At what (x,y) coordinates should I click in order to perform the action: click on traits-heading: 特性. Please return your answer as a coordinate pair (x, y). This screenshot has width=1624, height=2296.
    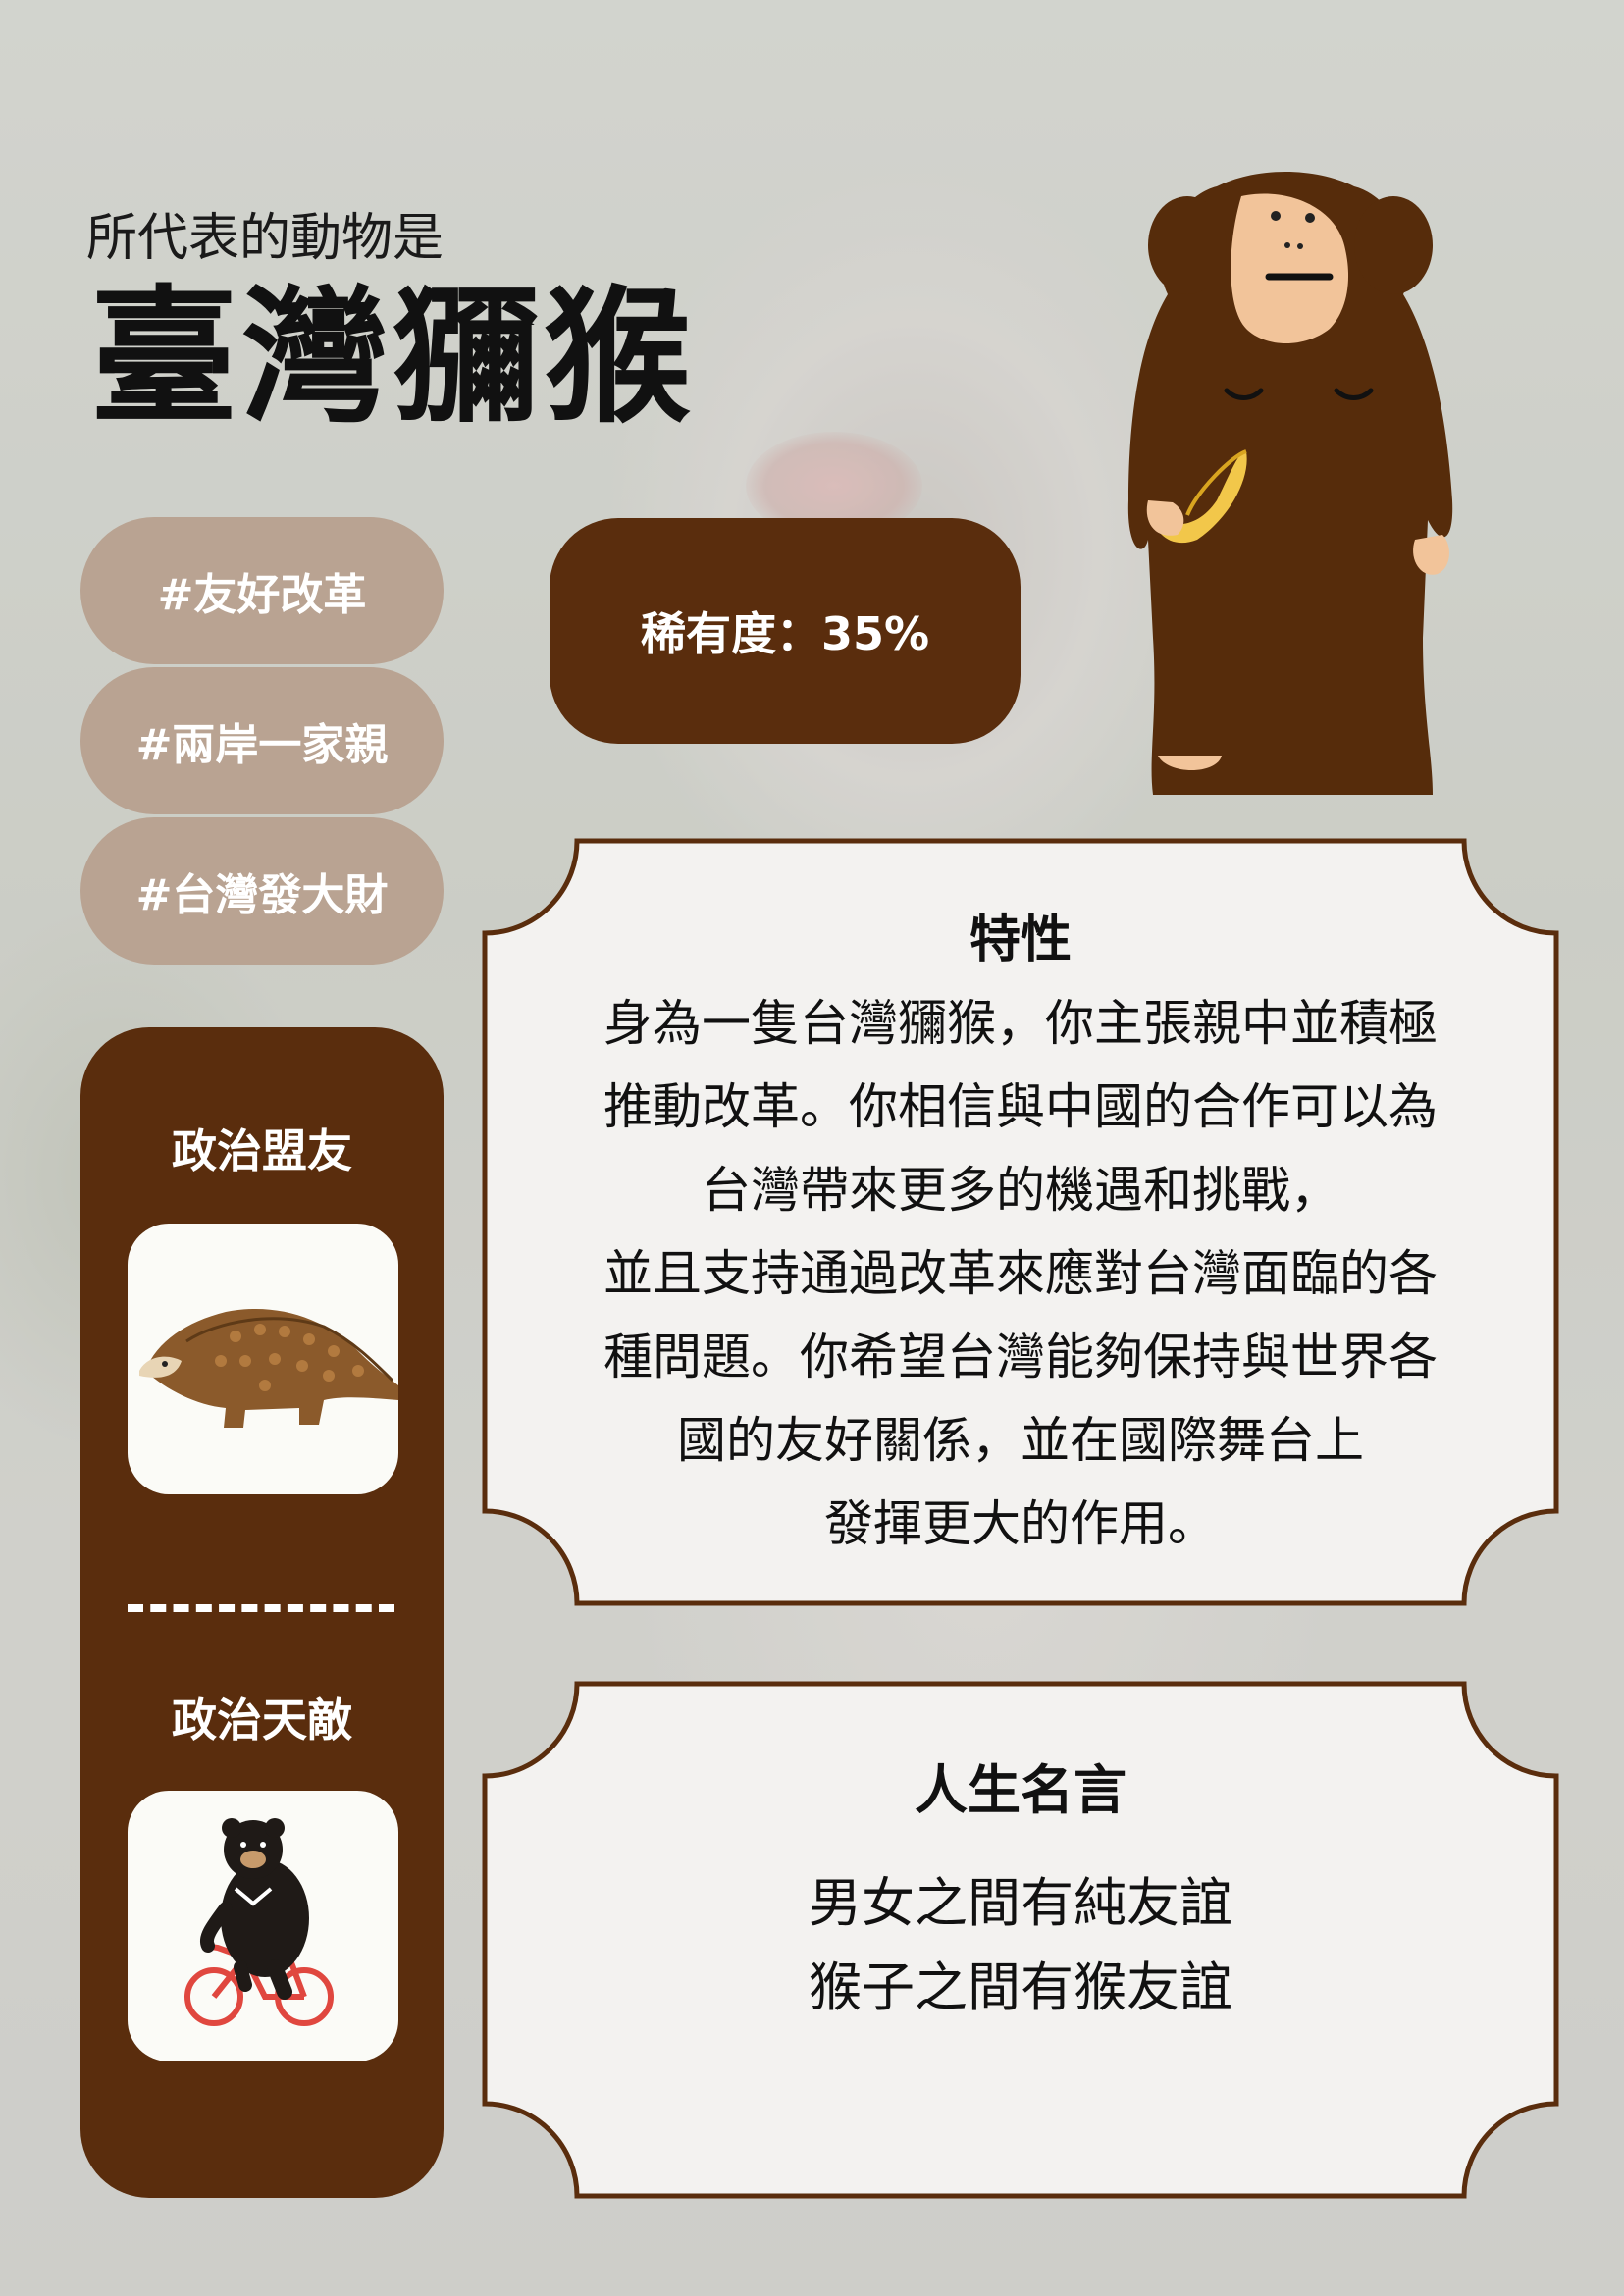
    Looking at the image, I should click on (1020, 940).